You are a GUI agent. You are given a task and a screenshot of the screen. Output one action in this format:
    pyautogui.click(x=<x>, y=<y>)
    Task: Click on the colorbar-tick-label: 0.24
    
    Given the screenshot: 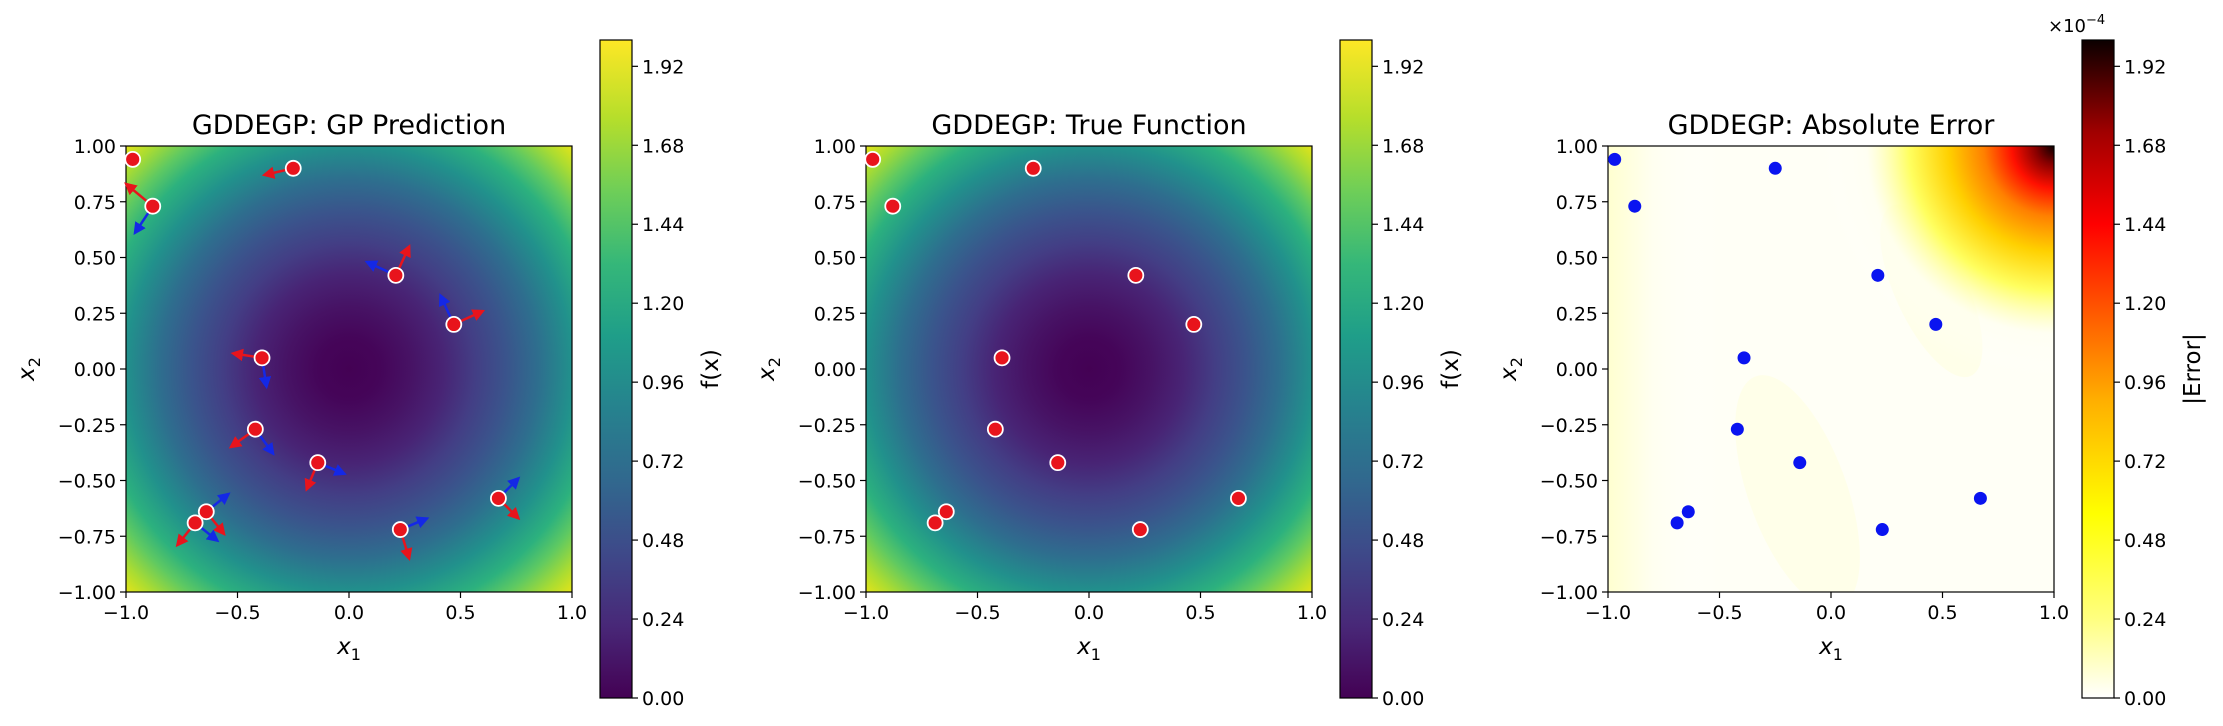 What is the action you would take?
    pyautogui.click(x=1403, y=620)
    